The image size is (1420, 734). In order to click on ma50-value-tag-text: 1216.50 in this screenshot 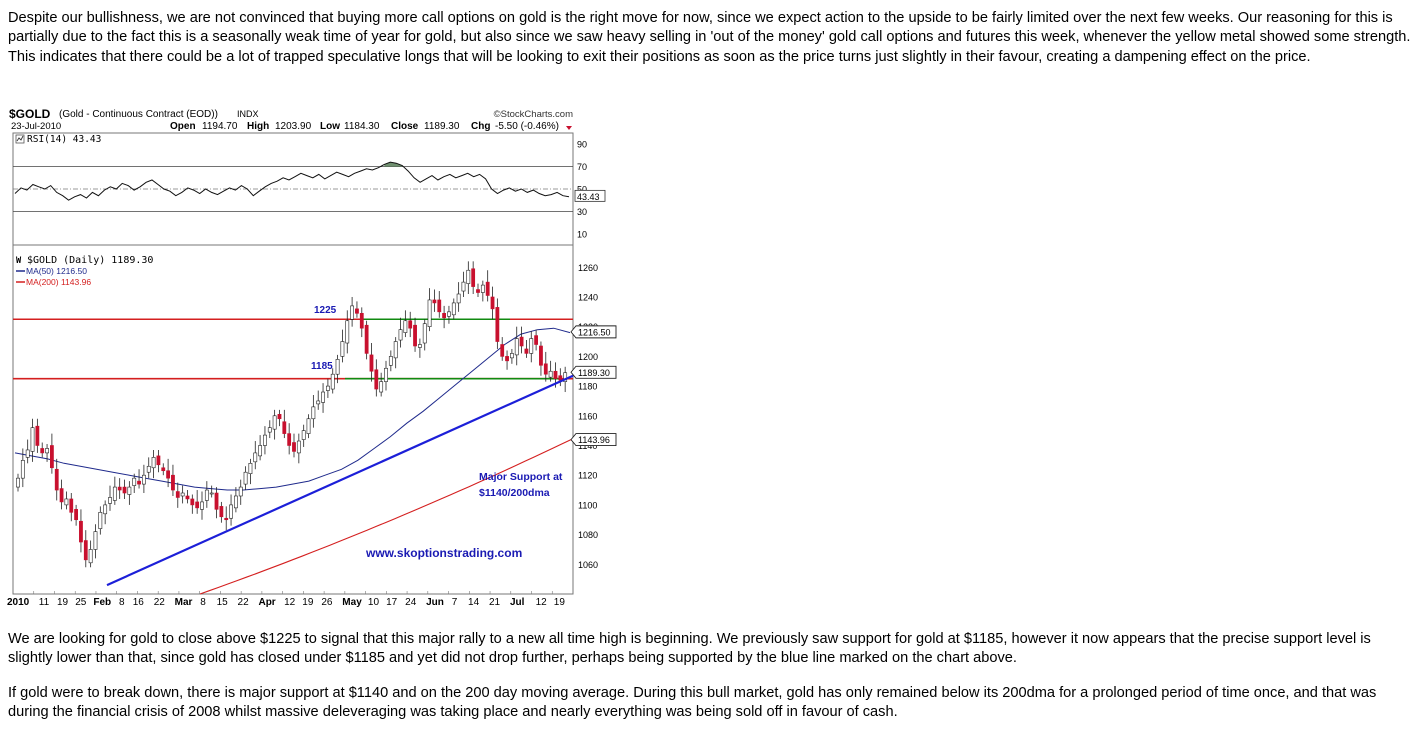, I will do `click(594, 332)`.